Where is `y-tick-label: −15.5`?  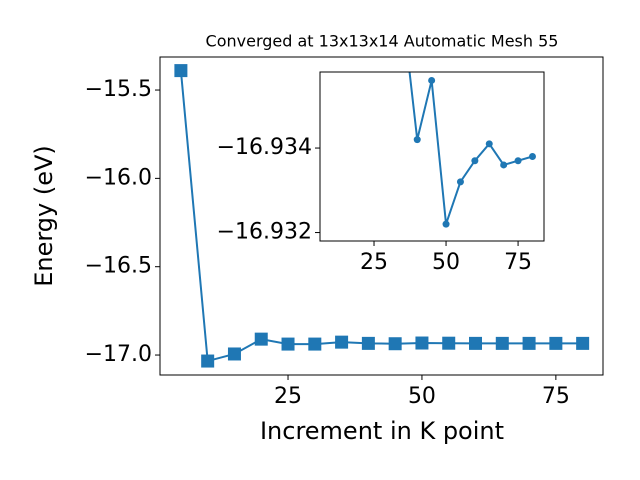
y-tick-label: −15.5 is located at coordinates (118, 89).